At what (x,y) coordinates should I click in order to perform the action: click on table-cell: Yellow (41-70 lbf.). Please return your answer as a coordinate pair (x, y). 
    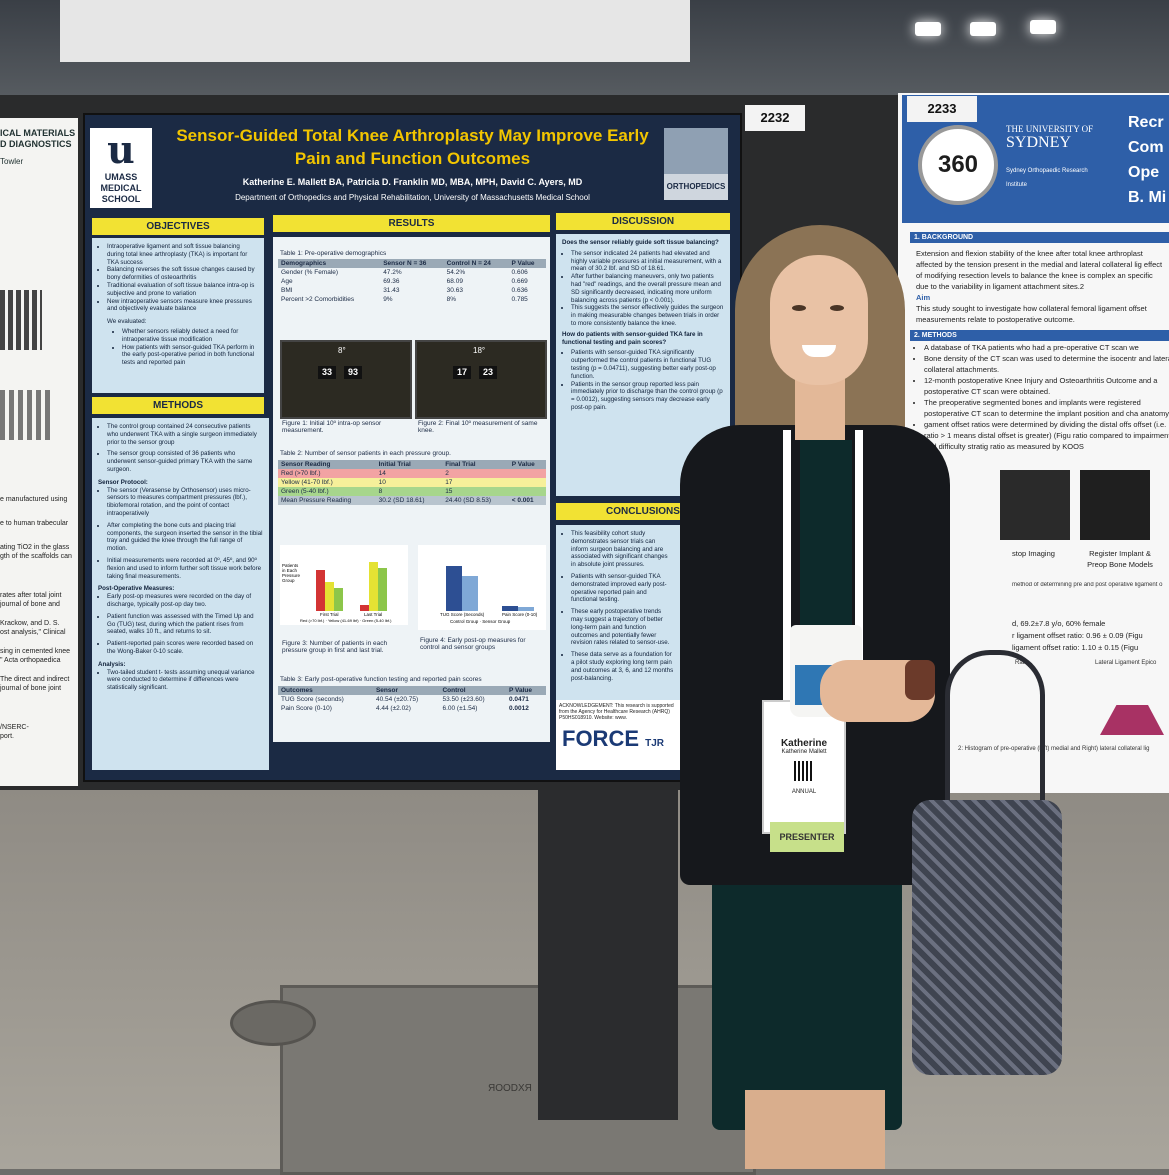
    Looking at the image, I should click on (307, 482).